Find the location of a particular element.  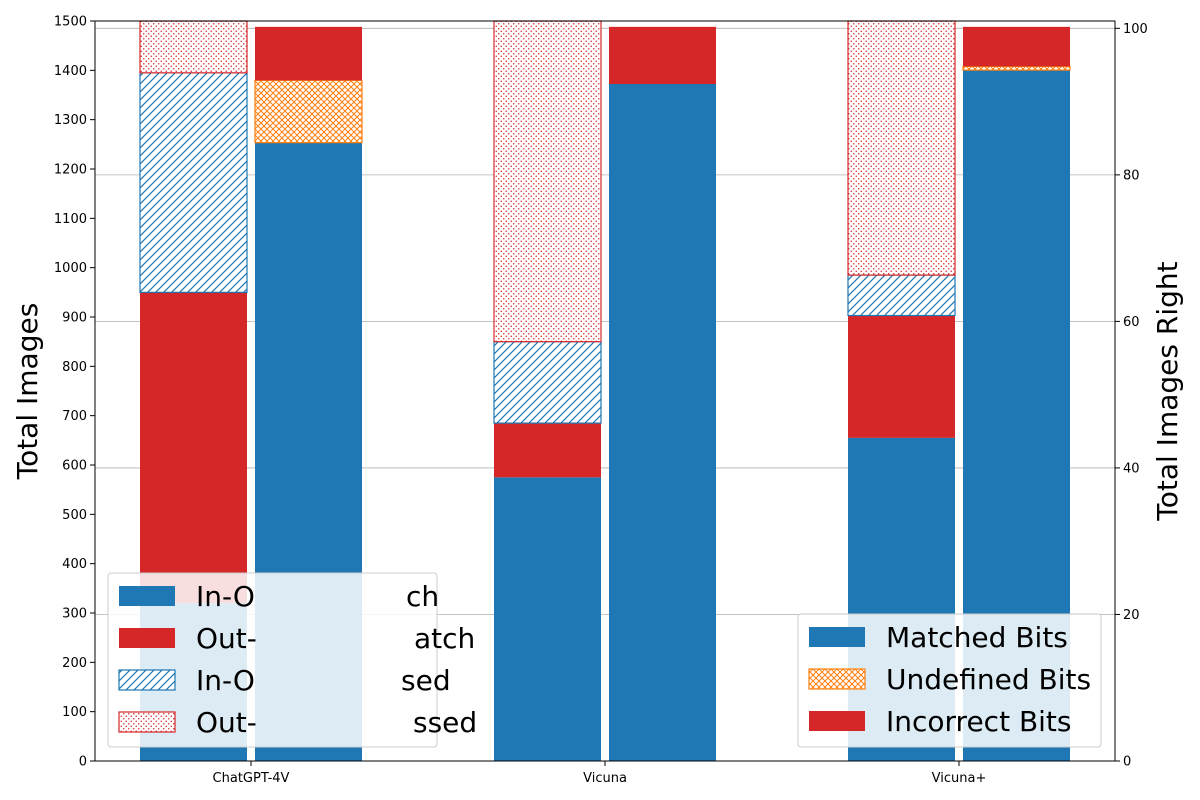

y-tick-label-left: 1500 is located at coordinates (70, 22).